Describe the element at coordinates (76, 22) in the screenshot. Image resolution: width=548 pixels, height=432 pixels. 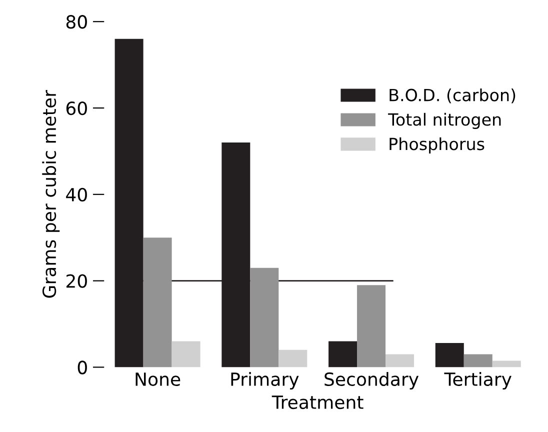
I see `y-tick-label: 80` at that location.